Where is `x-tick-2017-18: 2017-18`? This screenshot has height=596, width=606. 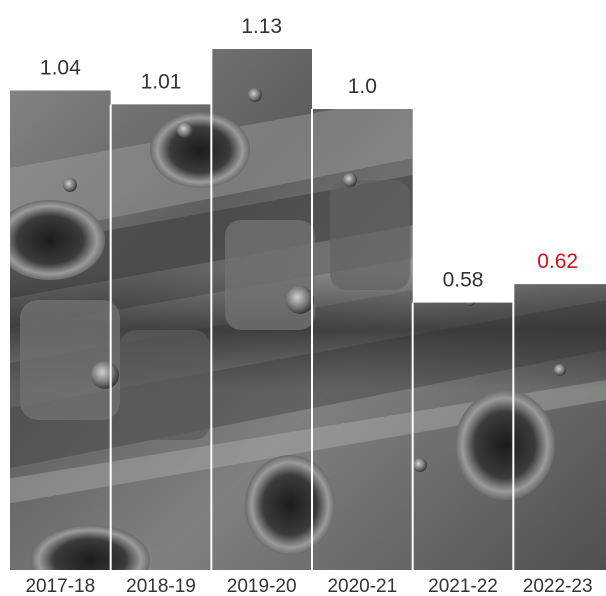
x-tick-2017-18: 2017-18 is located at coordinates (60, 586).